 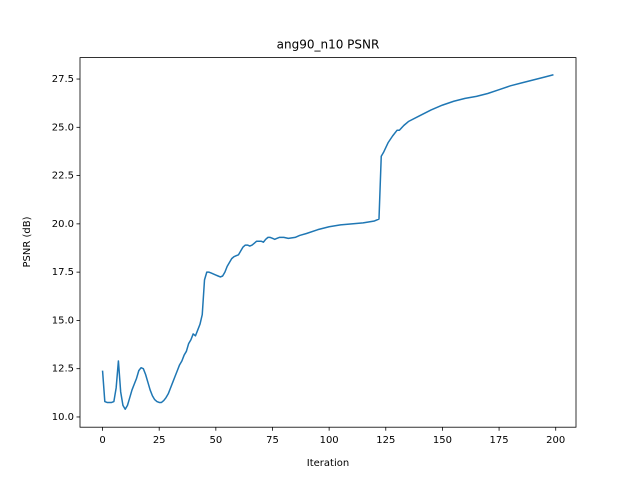 What do you see at coordinates (102, 440) in the screenshot?
I see `x-tick-label: 0` at bounding box center [102, 440].